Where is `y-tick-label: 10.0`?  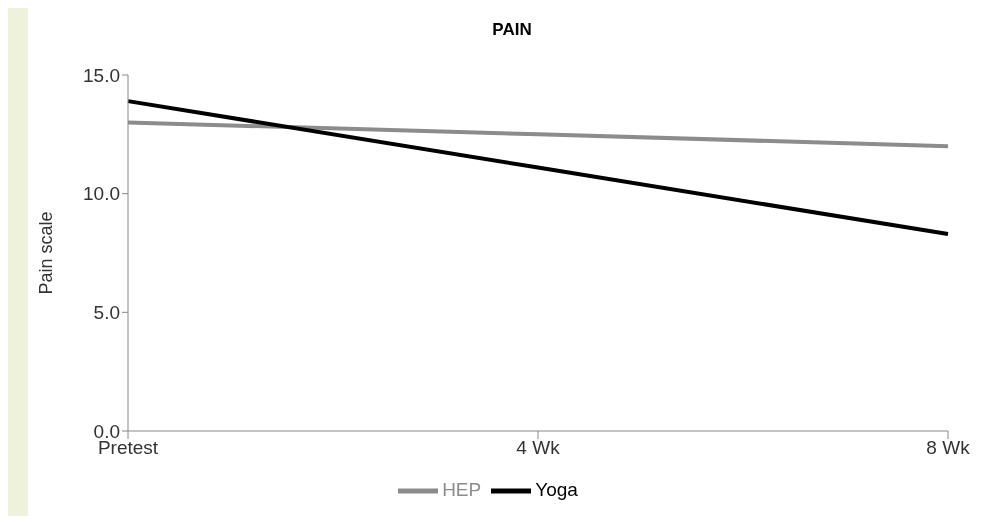
y-tick-label: 10.0 is located at coordinates (101, 194).